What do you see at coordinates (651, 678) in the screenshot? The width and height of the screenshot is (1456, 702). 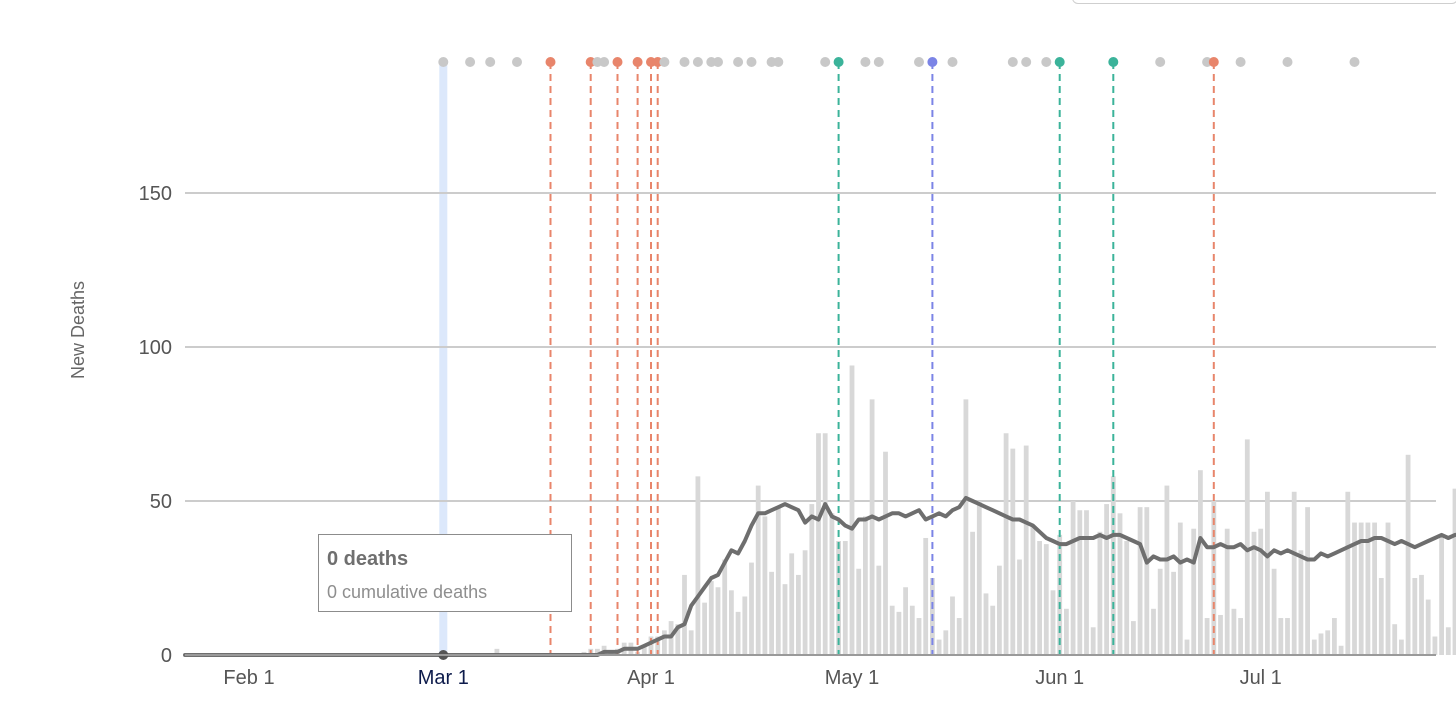 I see `x-tick-label: Apr 1` at bounding box center [651, 678].